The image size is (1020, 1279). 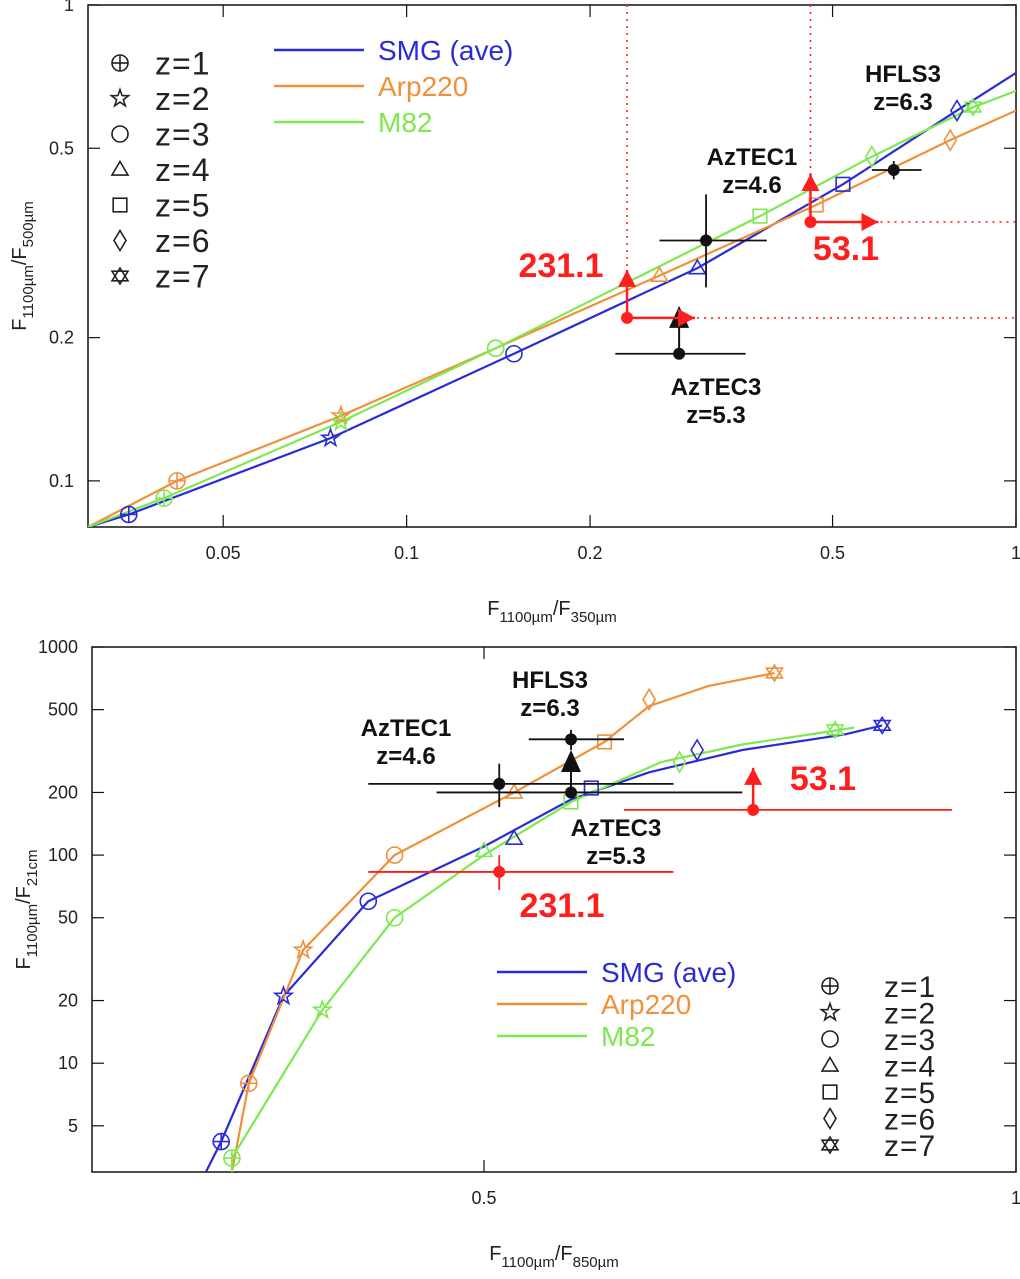 What do you see at coordinates (120, 63) in the screenshot?
I see `legend-marker-z1` at bounding box center [120, 63].